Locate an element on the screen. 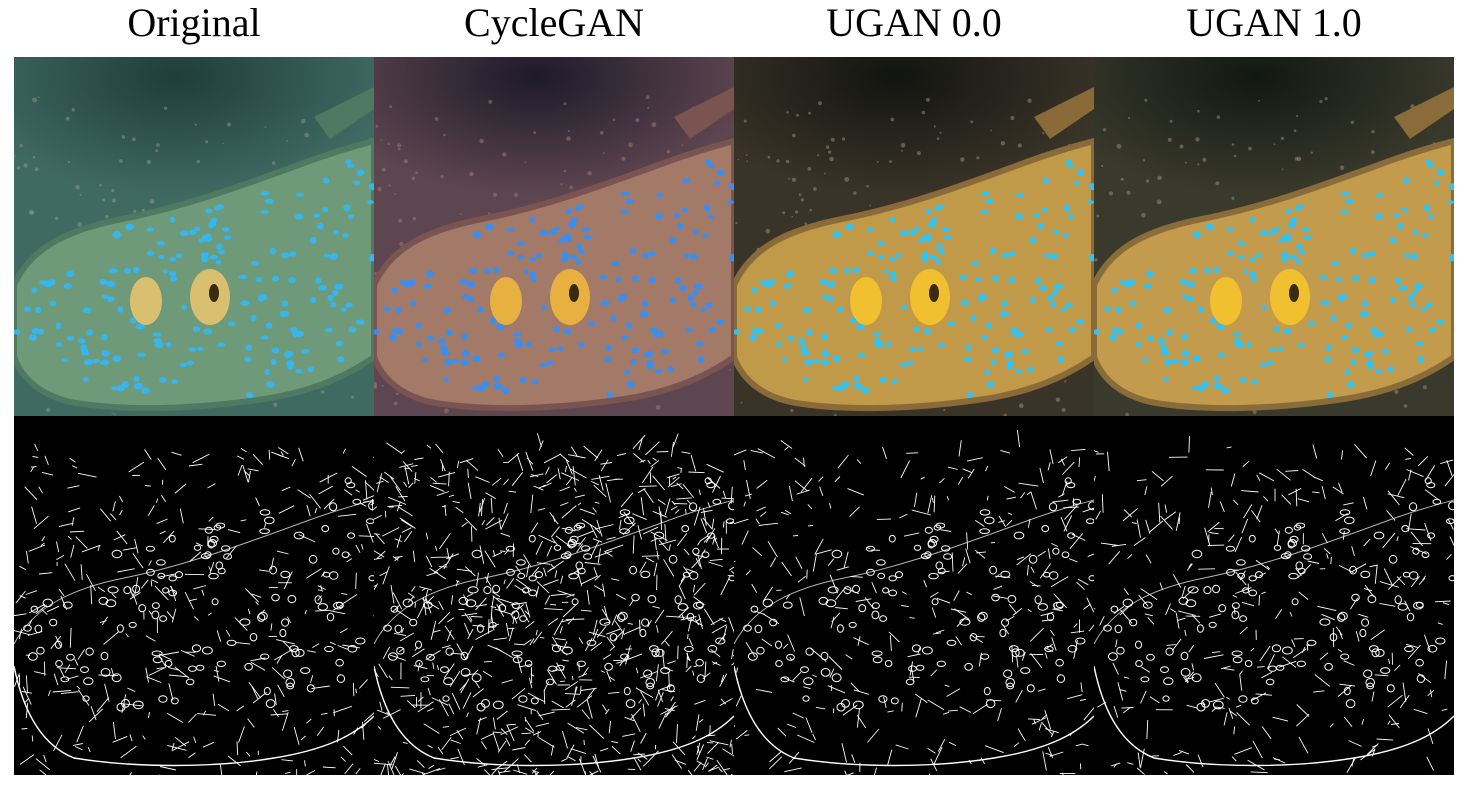  title-ugan-0-0: UGAN 0.0 is located at coordinates (914, 22).